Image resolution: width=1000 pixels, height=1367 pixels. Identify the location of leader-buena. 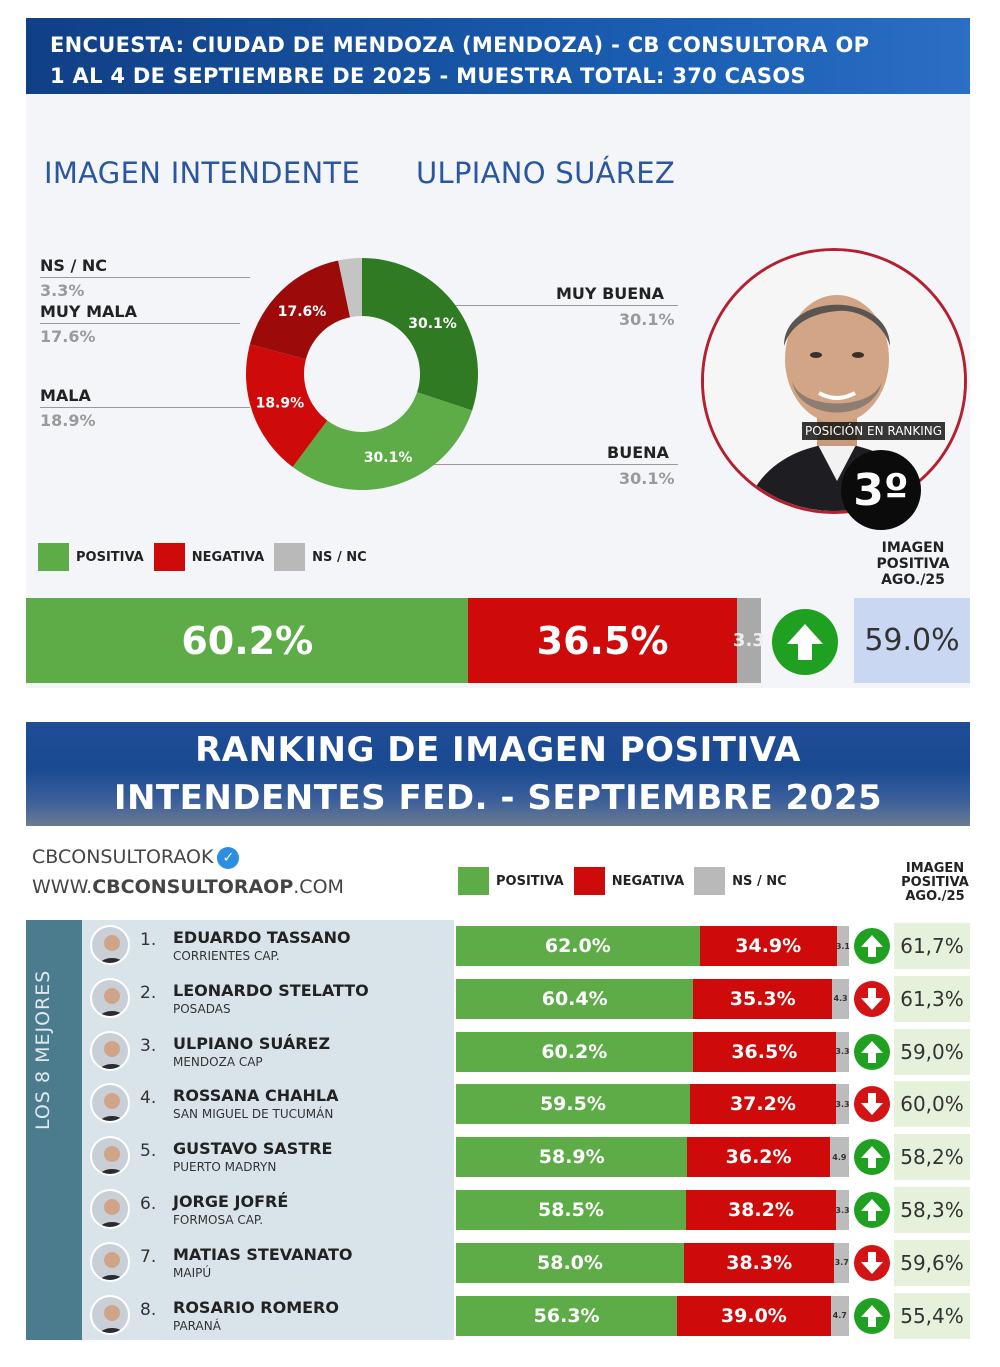
(537, 464).